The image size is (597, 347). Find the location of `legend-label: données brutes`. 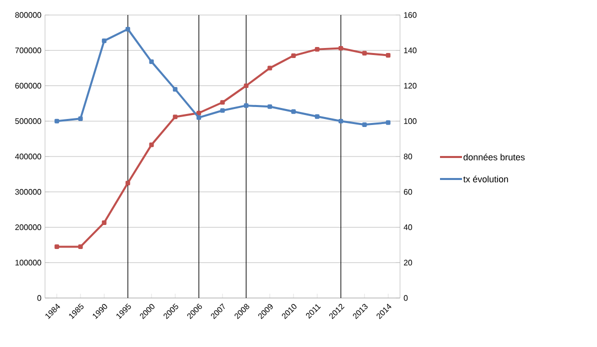

legend-label: données brutes is located at coordinates (494, 157).